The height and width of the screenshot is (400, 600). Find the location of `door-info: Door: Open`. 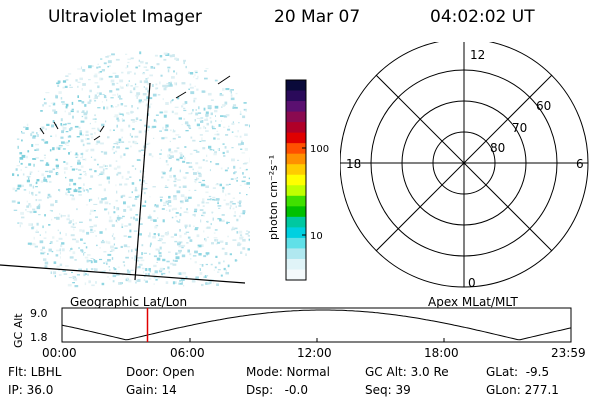

door-info: Door: Open is located at coordinates (160, 372).